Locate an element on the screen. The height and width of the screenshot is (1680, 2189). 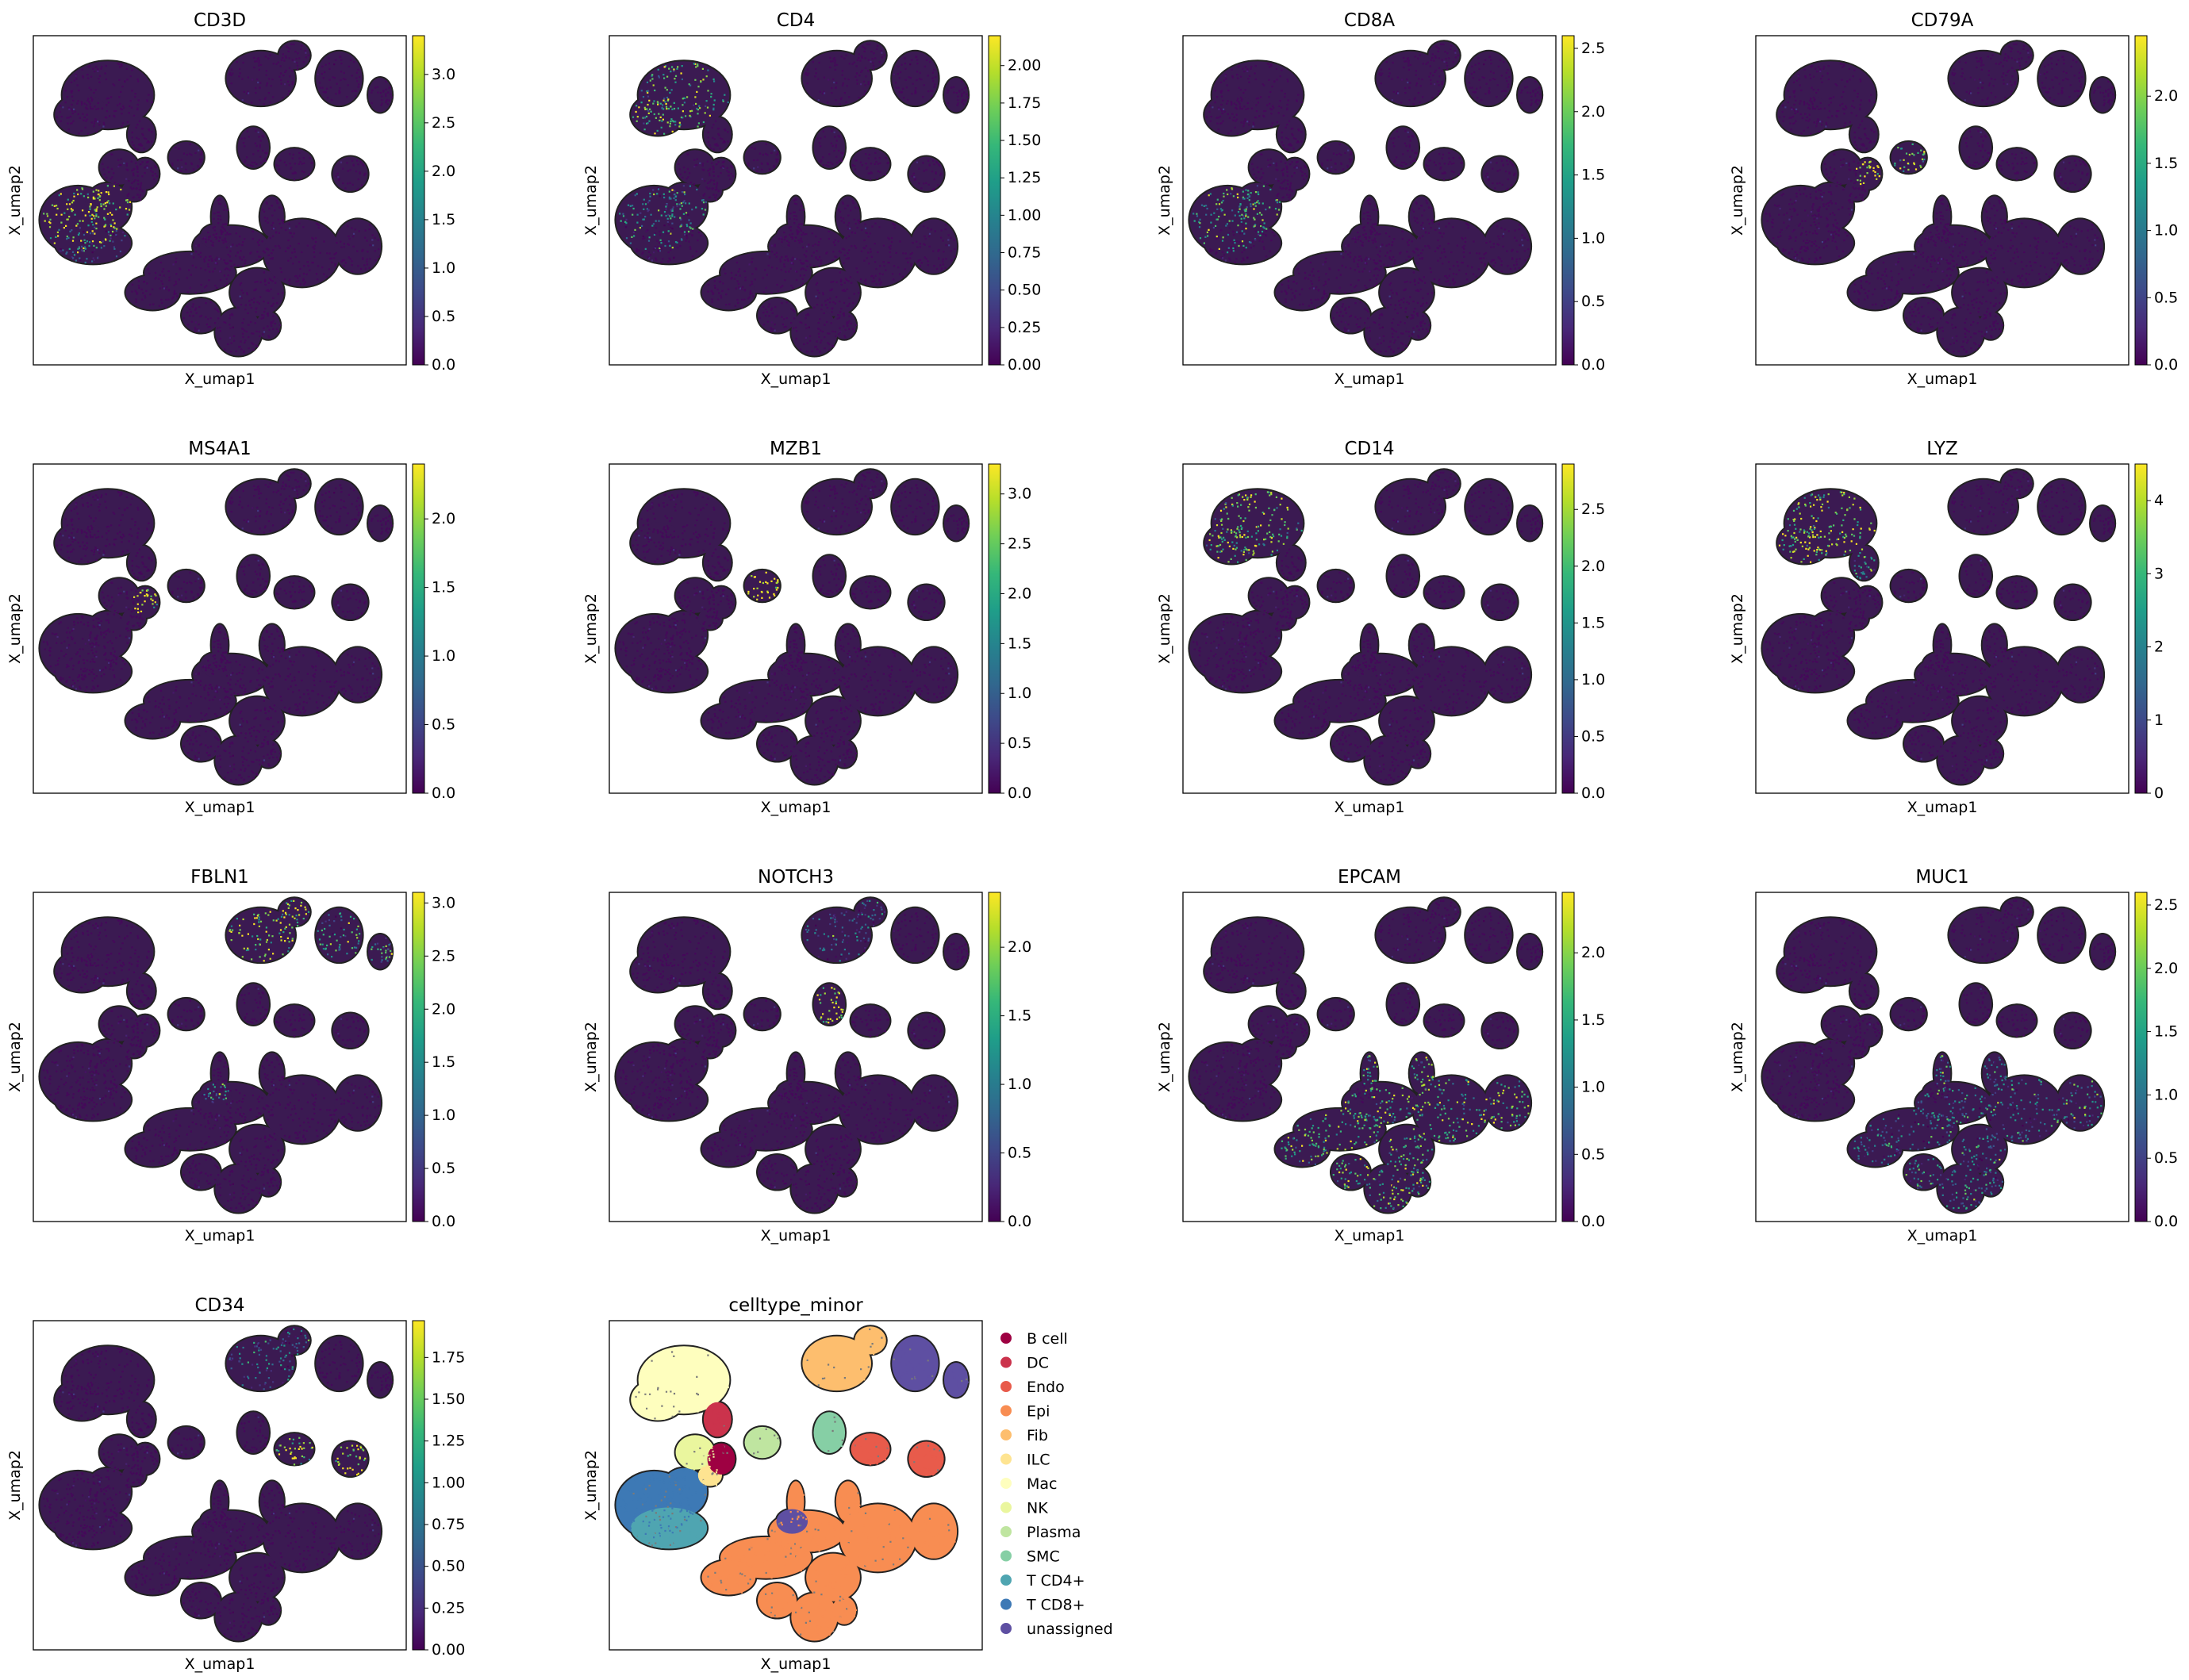
colorbar-tick-label: 2.0 is located at coordinates (2166, 968).